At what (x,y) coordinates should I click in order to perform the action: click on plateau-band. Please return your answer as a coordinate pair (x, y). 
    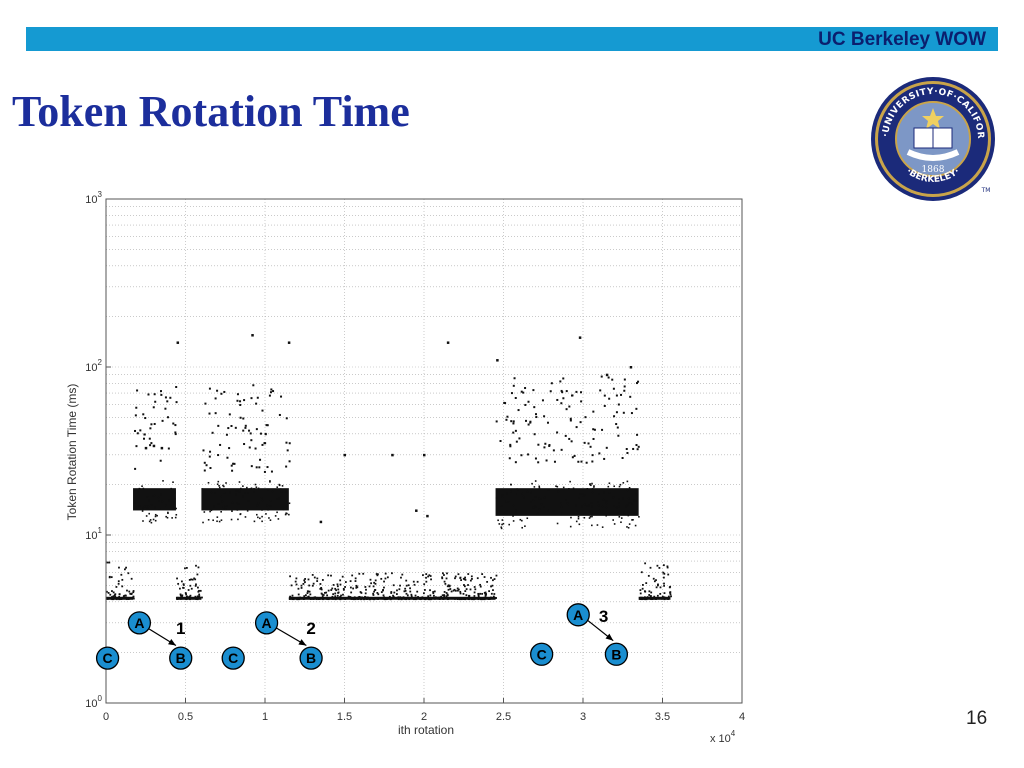
    Looking at the image, I should click on (567, 502).